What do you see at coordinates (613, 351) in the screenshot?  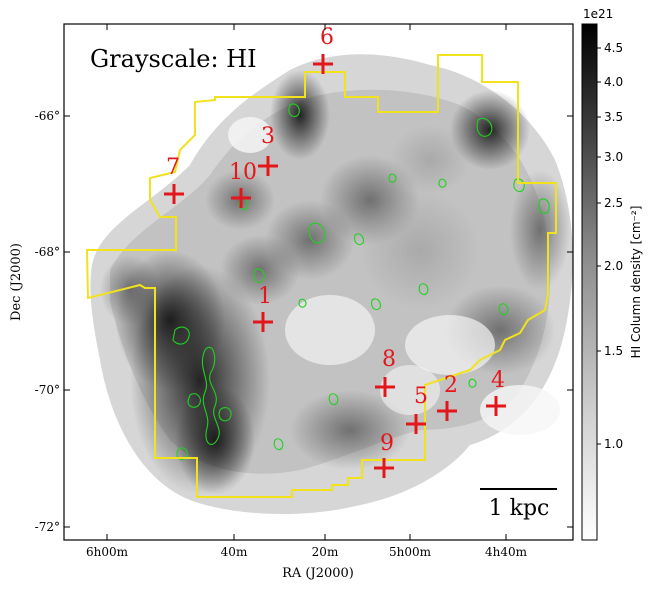 I see `colorbar-tick-label: 1.5` at bounding box center [613, 351].